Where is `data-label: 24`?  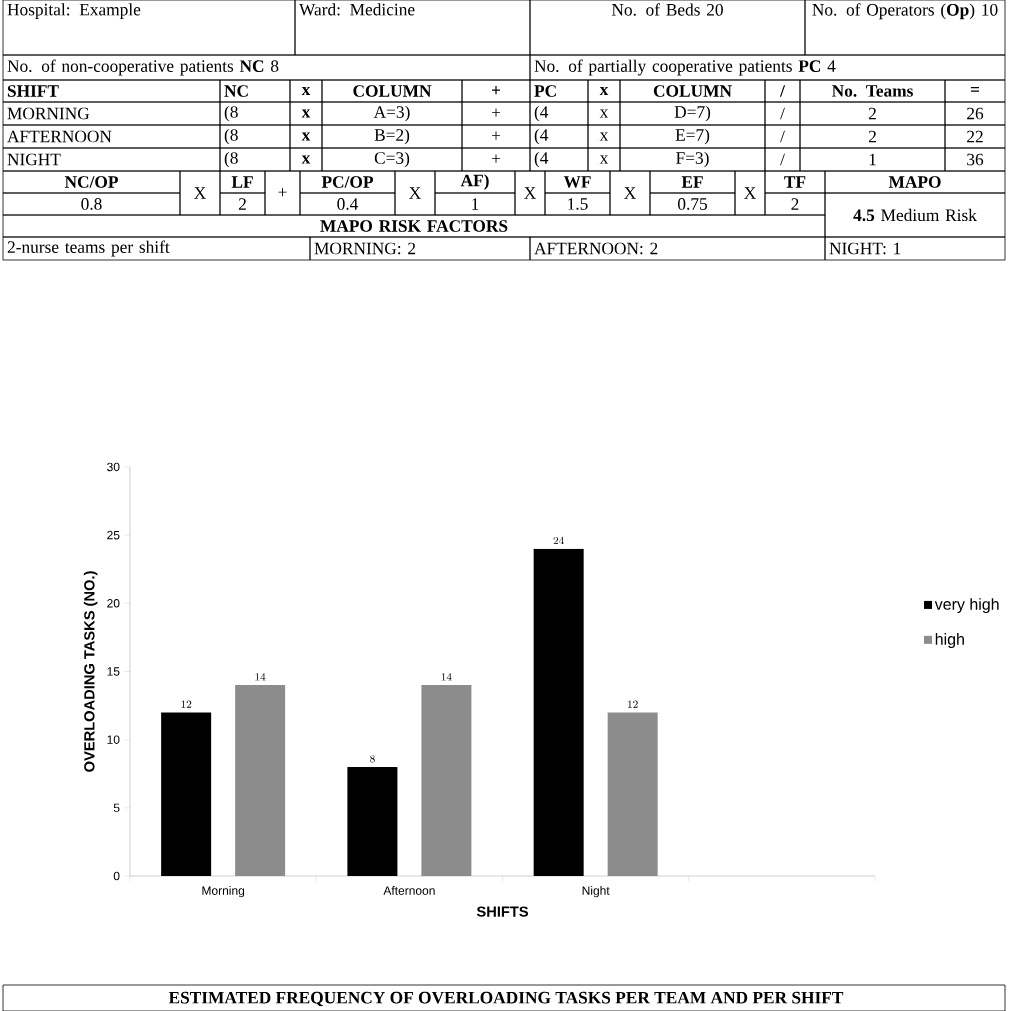
data-label: 24 is located at coordinates (558, 540).